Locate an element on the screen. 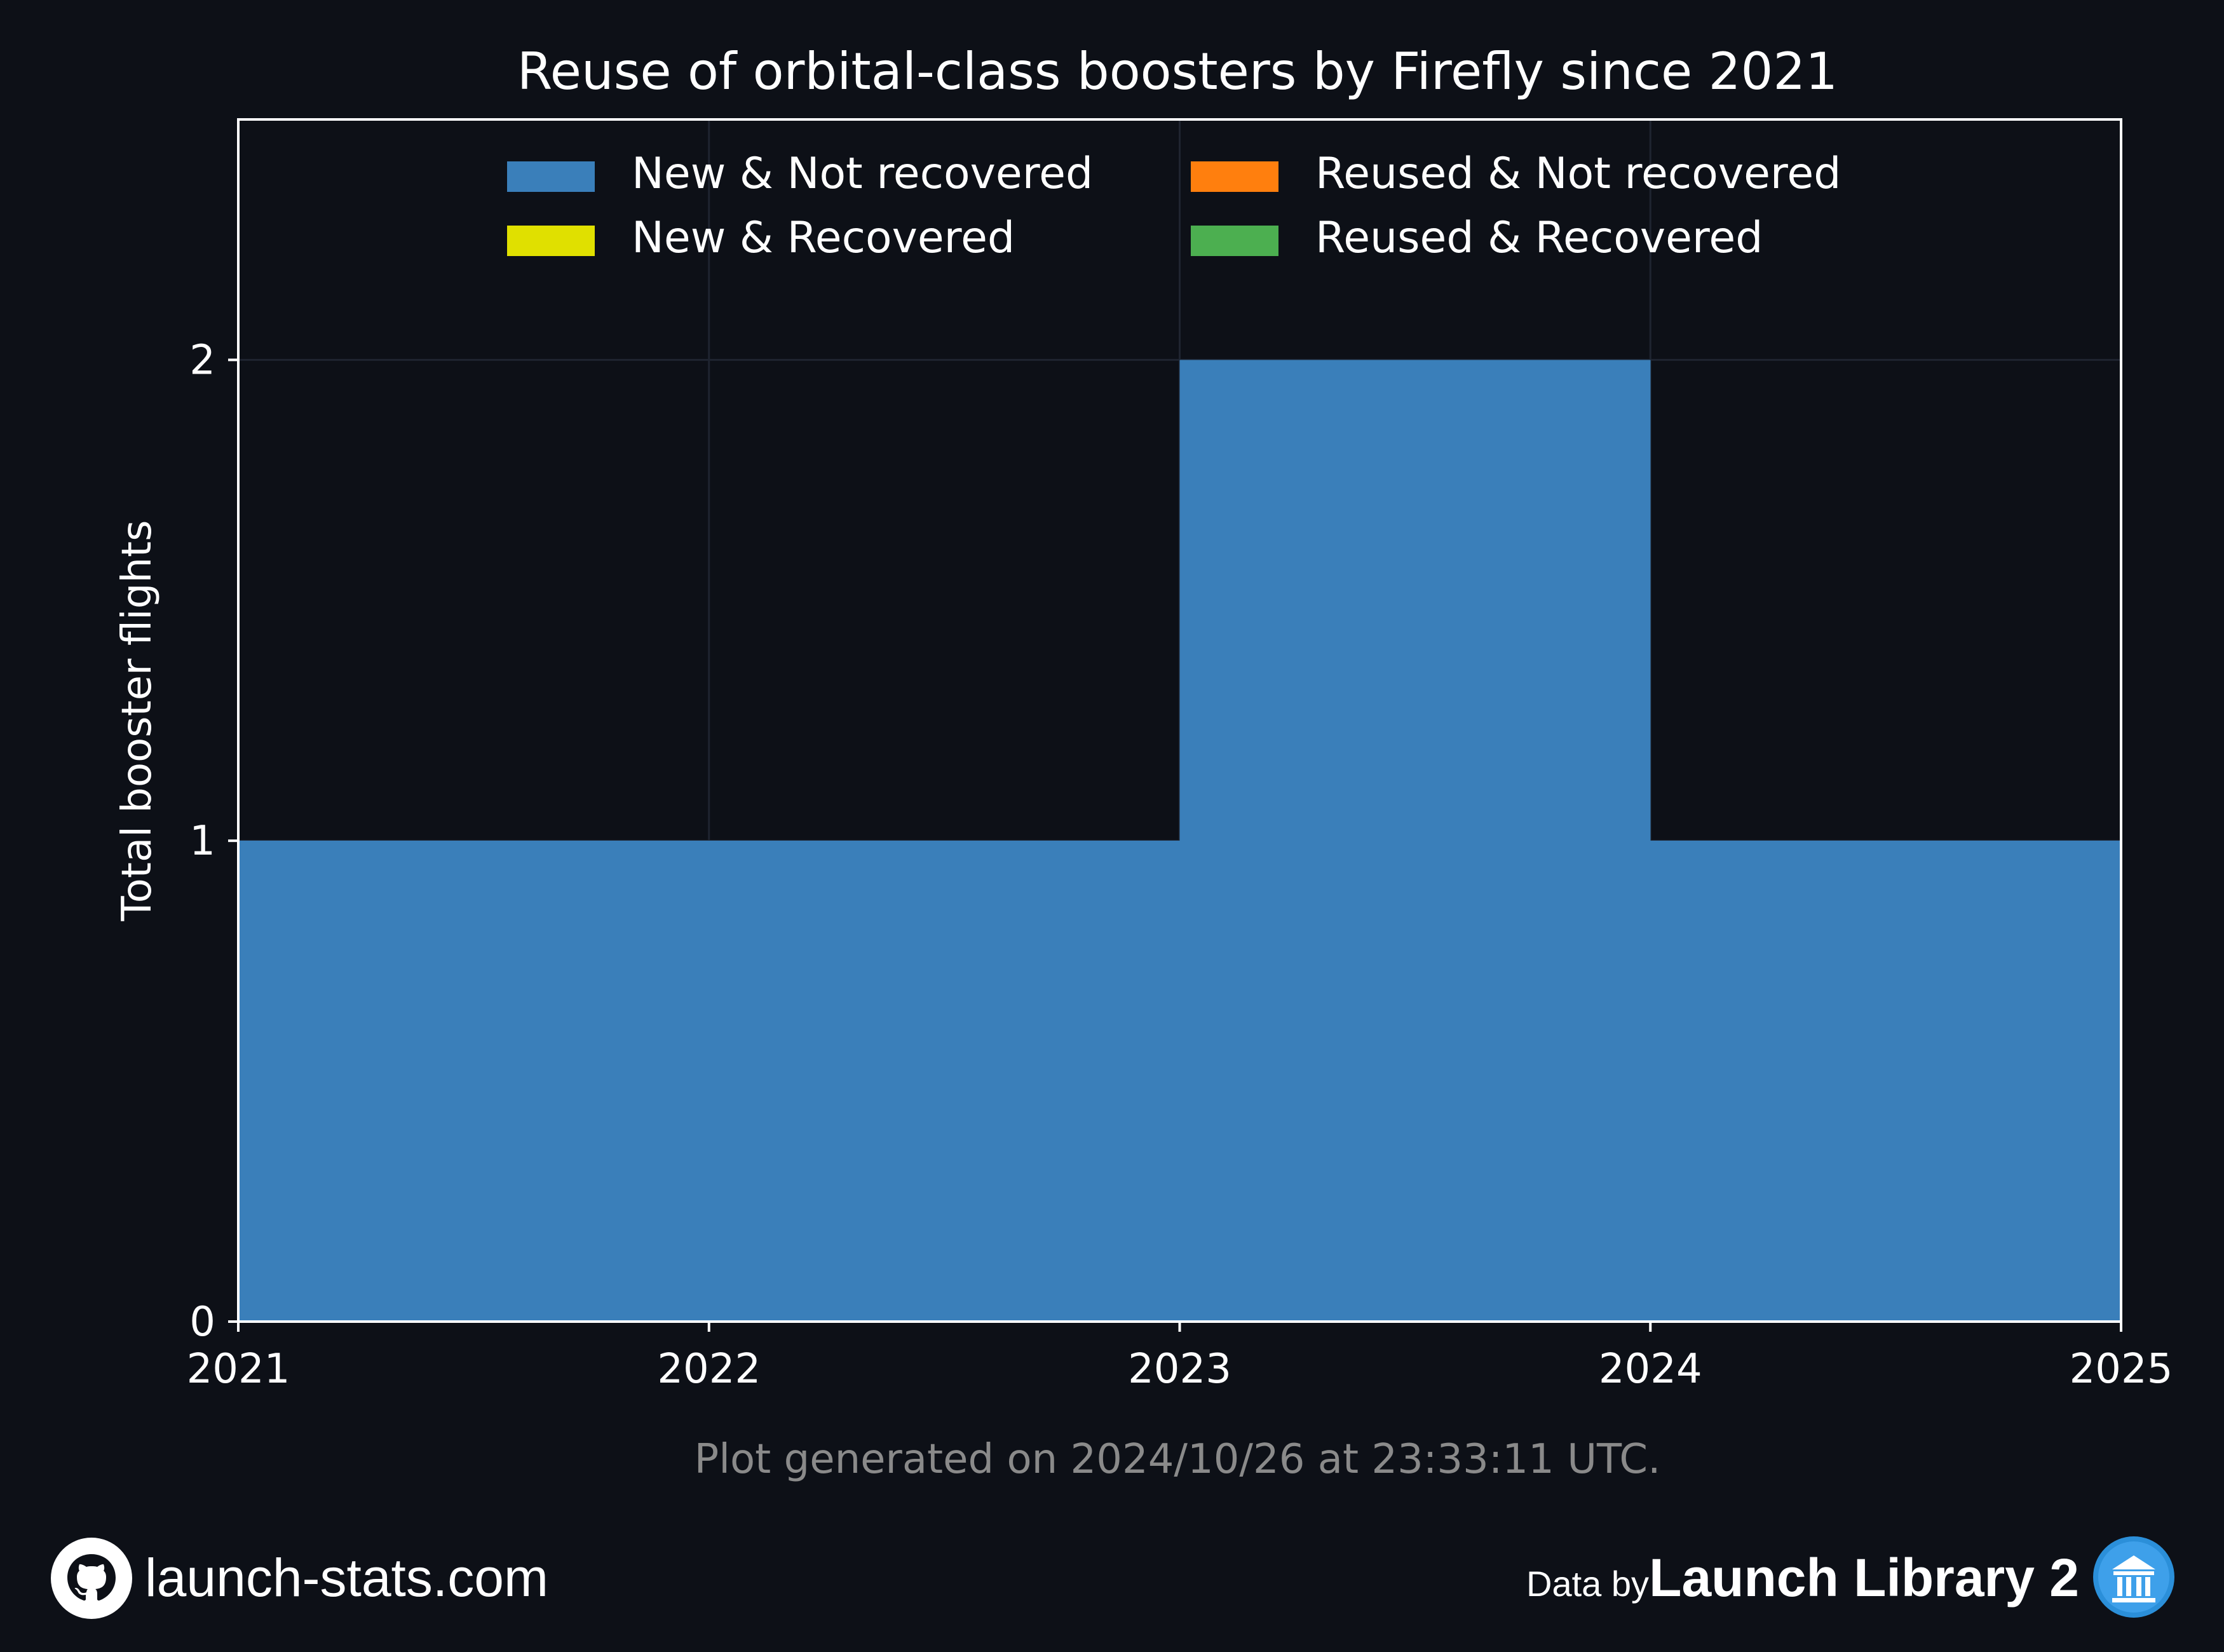 This screenshot has width=2224, height=1652. x-tick-label: 2022 is located at coordinates (709, 1370).